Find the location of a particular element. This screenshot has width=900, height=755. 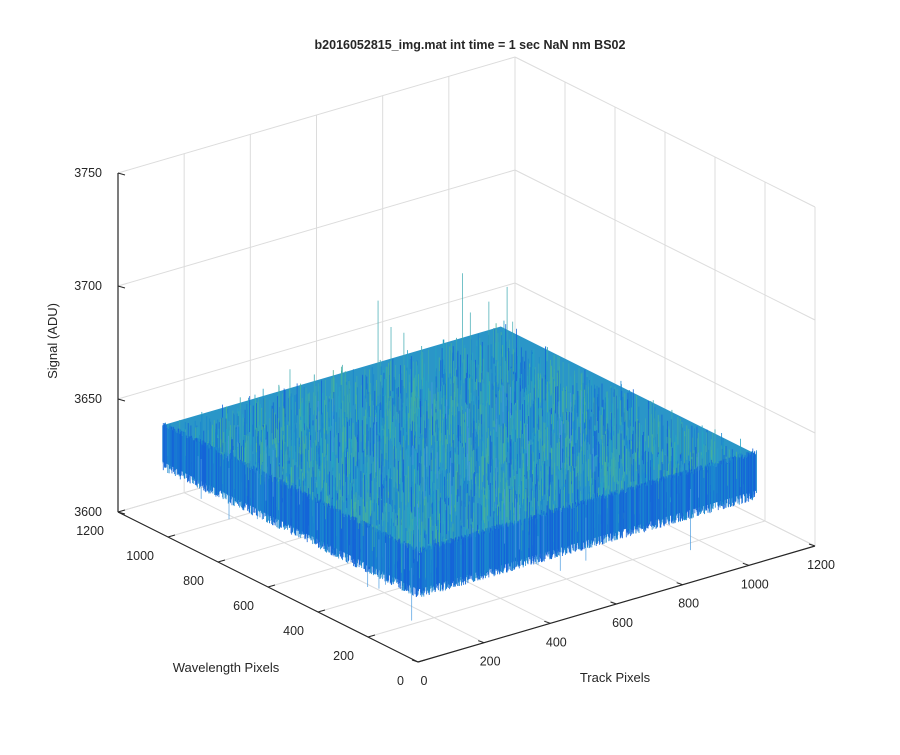

y-axis-label: Wavelength Pixels is located at coordinates (226, 667).